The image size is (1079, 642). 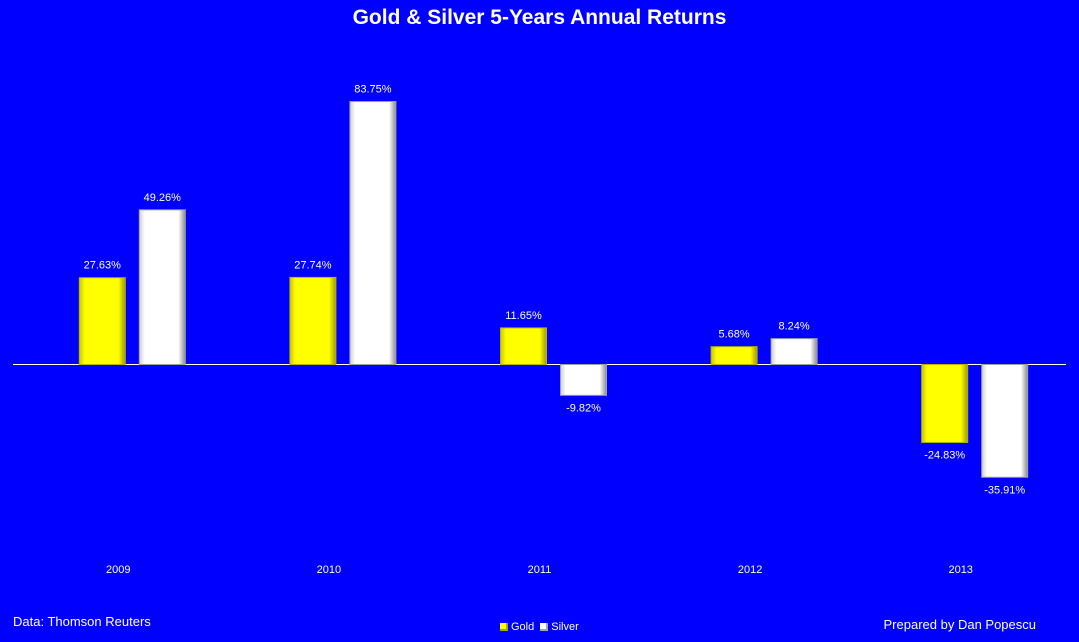 I want to click on bar-gold-2013, so click(x=945, y=403).